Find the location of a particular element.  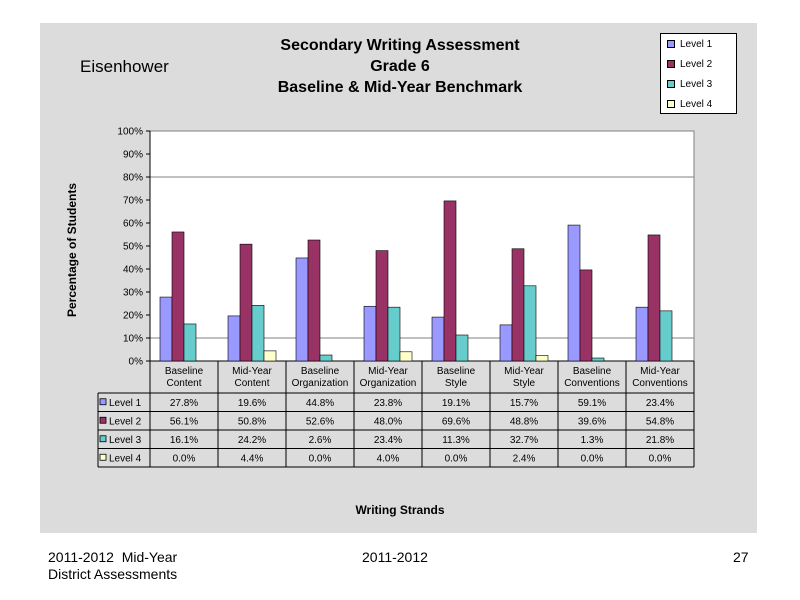

y-tick-label: 100% is located at coordinates (130, 132).